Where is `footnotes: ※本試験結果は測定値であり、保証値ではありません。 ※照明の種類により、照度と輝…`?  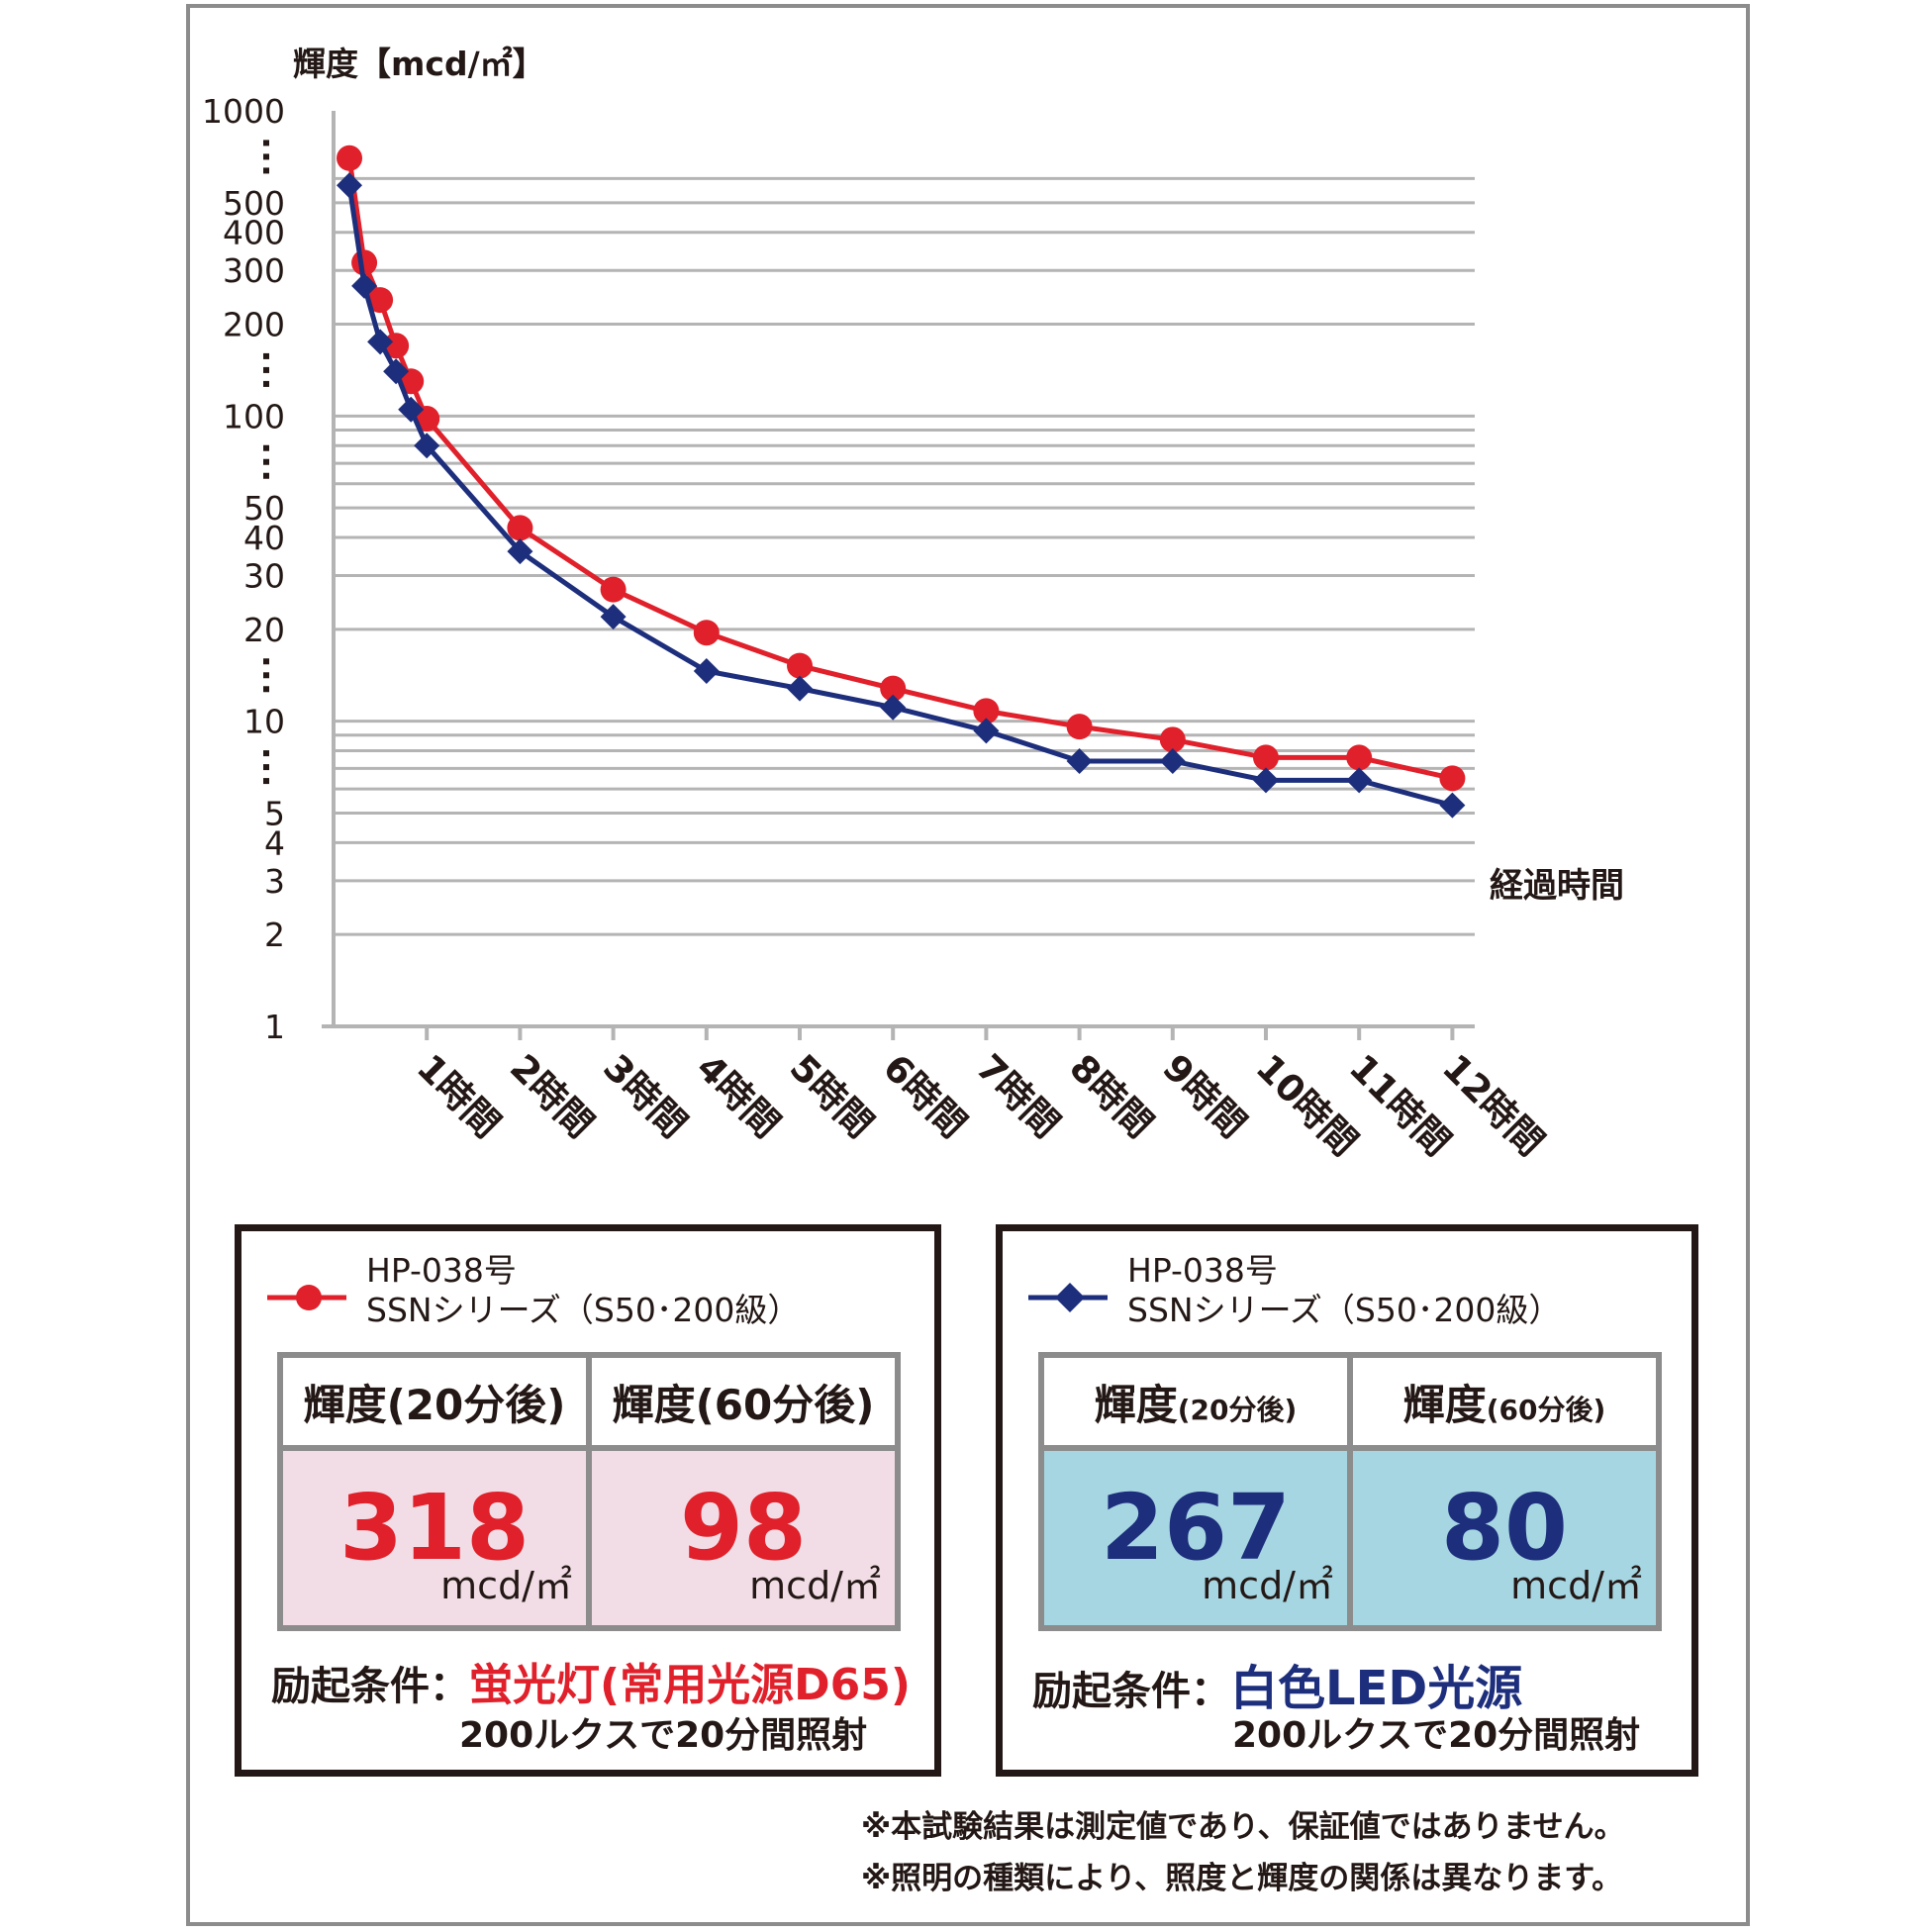 footnotes: ※本試験結果は測定値であり、保証値ではありません。 ※照明の種類により、照度と輝… is located at coordinates (1243, 1852).